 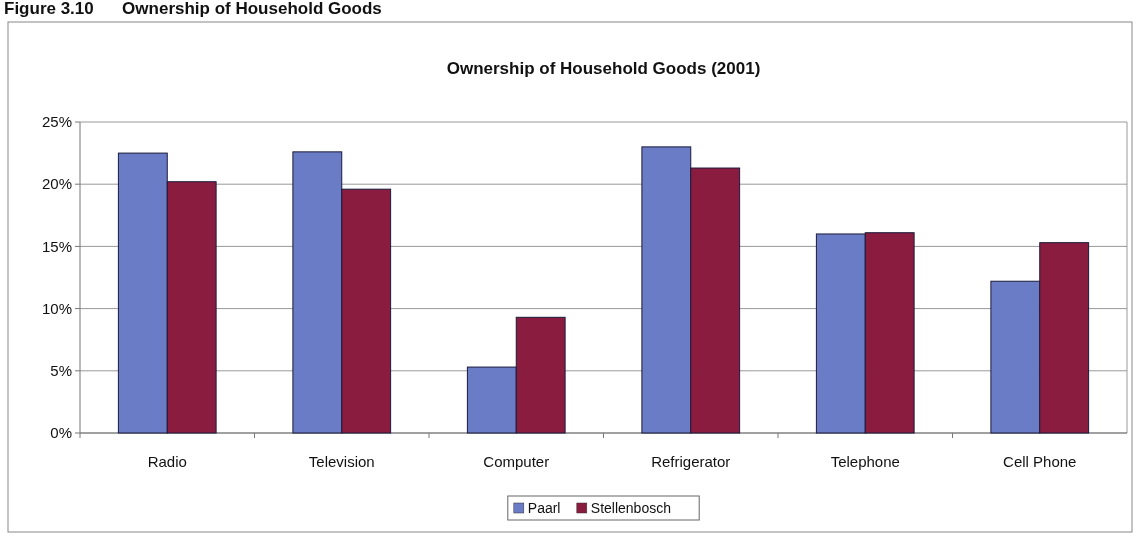 What do you see at coordinates (61, 433) in the screenshot?
I see `y-tick-label: 0%` at bounding box center [61, 433].